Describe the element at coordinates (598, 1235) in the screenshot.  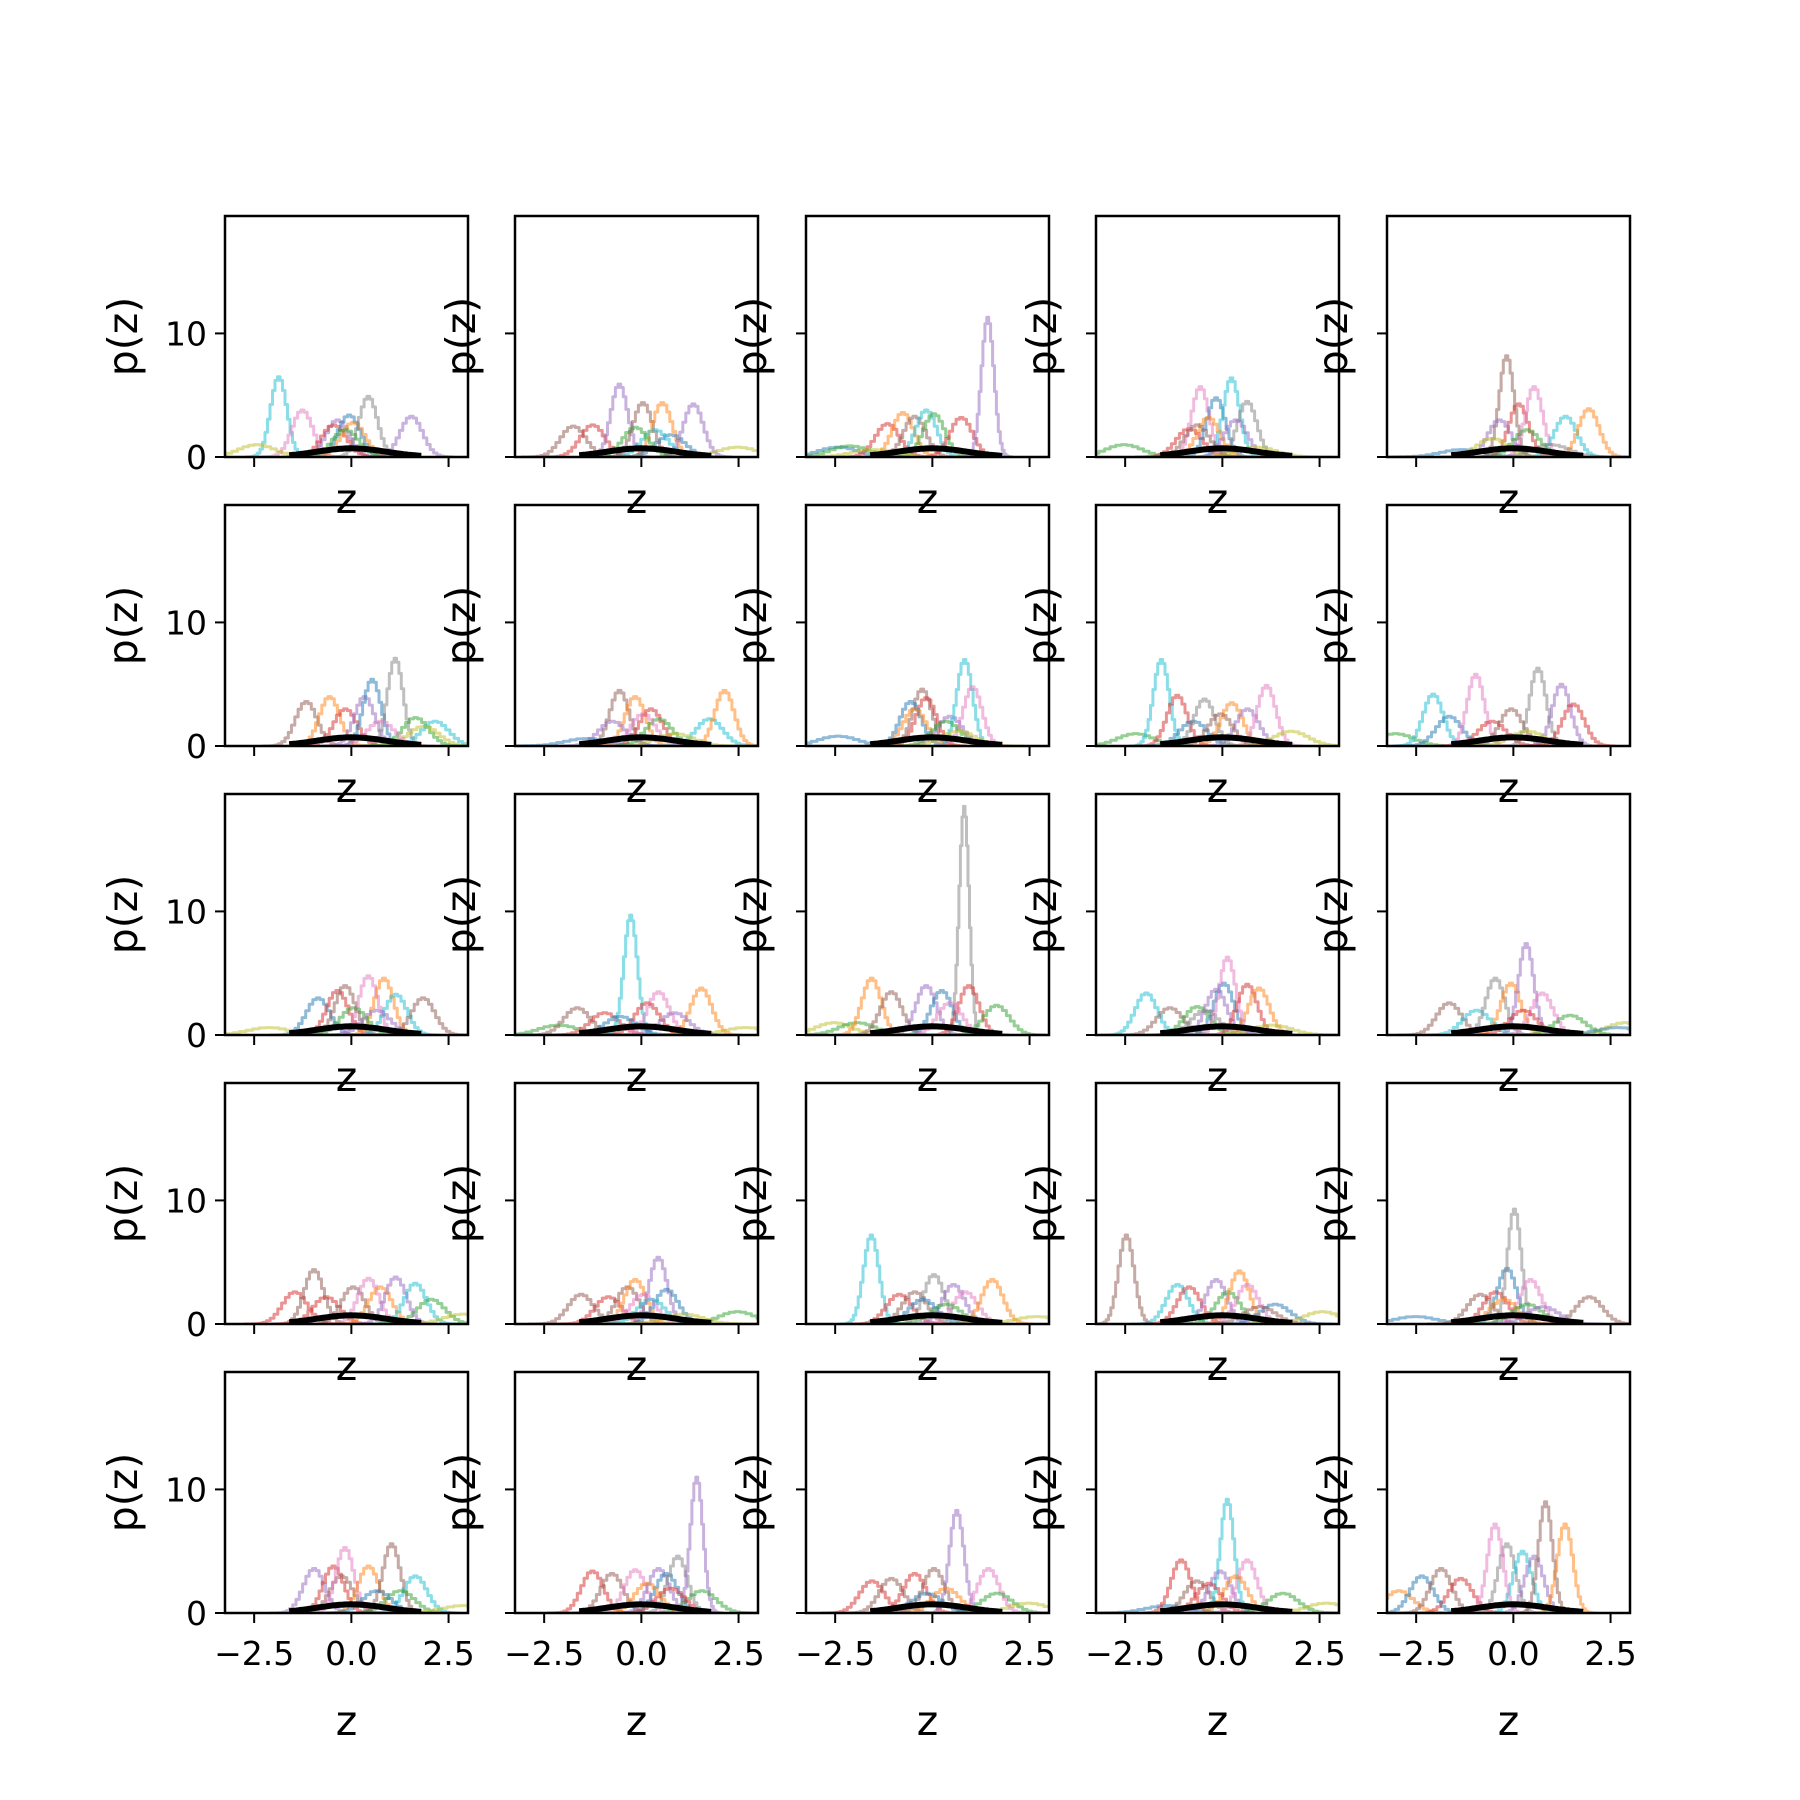
I see `panel-r4c2: z p(z)` at that location.